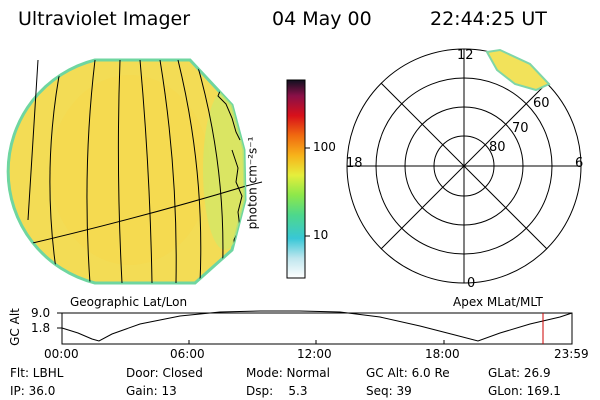  I want to click on colorbar-tick-10: 10, so click(321, 235).